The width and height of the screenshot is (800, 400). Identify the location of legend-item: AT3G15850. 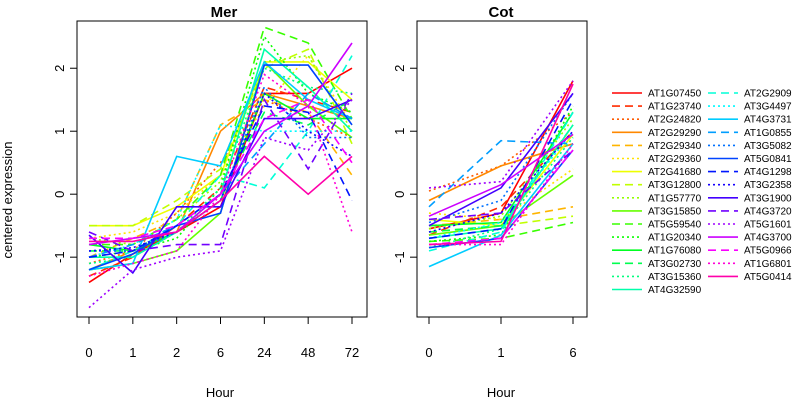
(657, 211).